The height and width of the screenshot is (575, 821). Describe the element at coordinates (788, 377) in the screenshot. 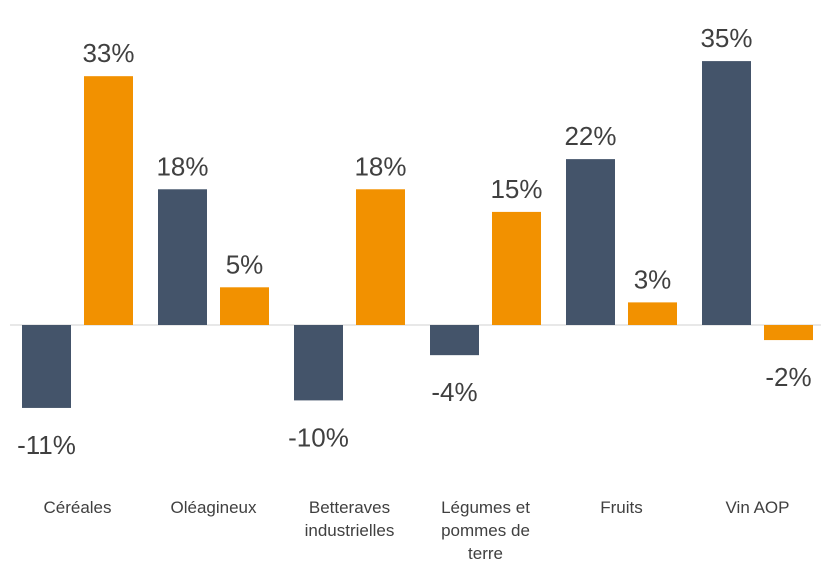

I see `data-label: -2%` at that location.